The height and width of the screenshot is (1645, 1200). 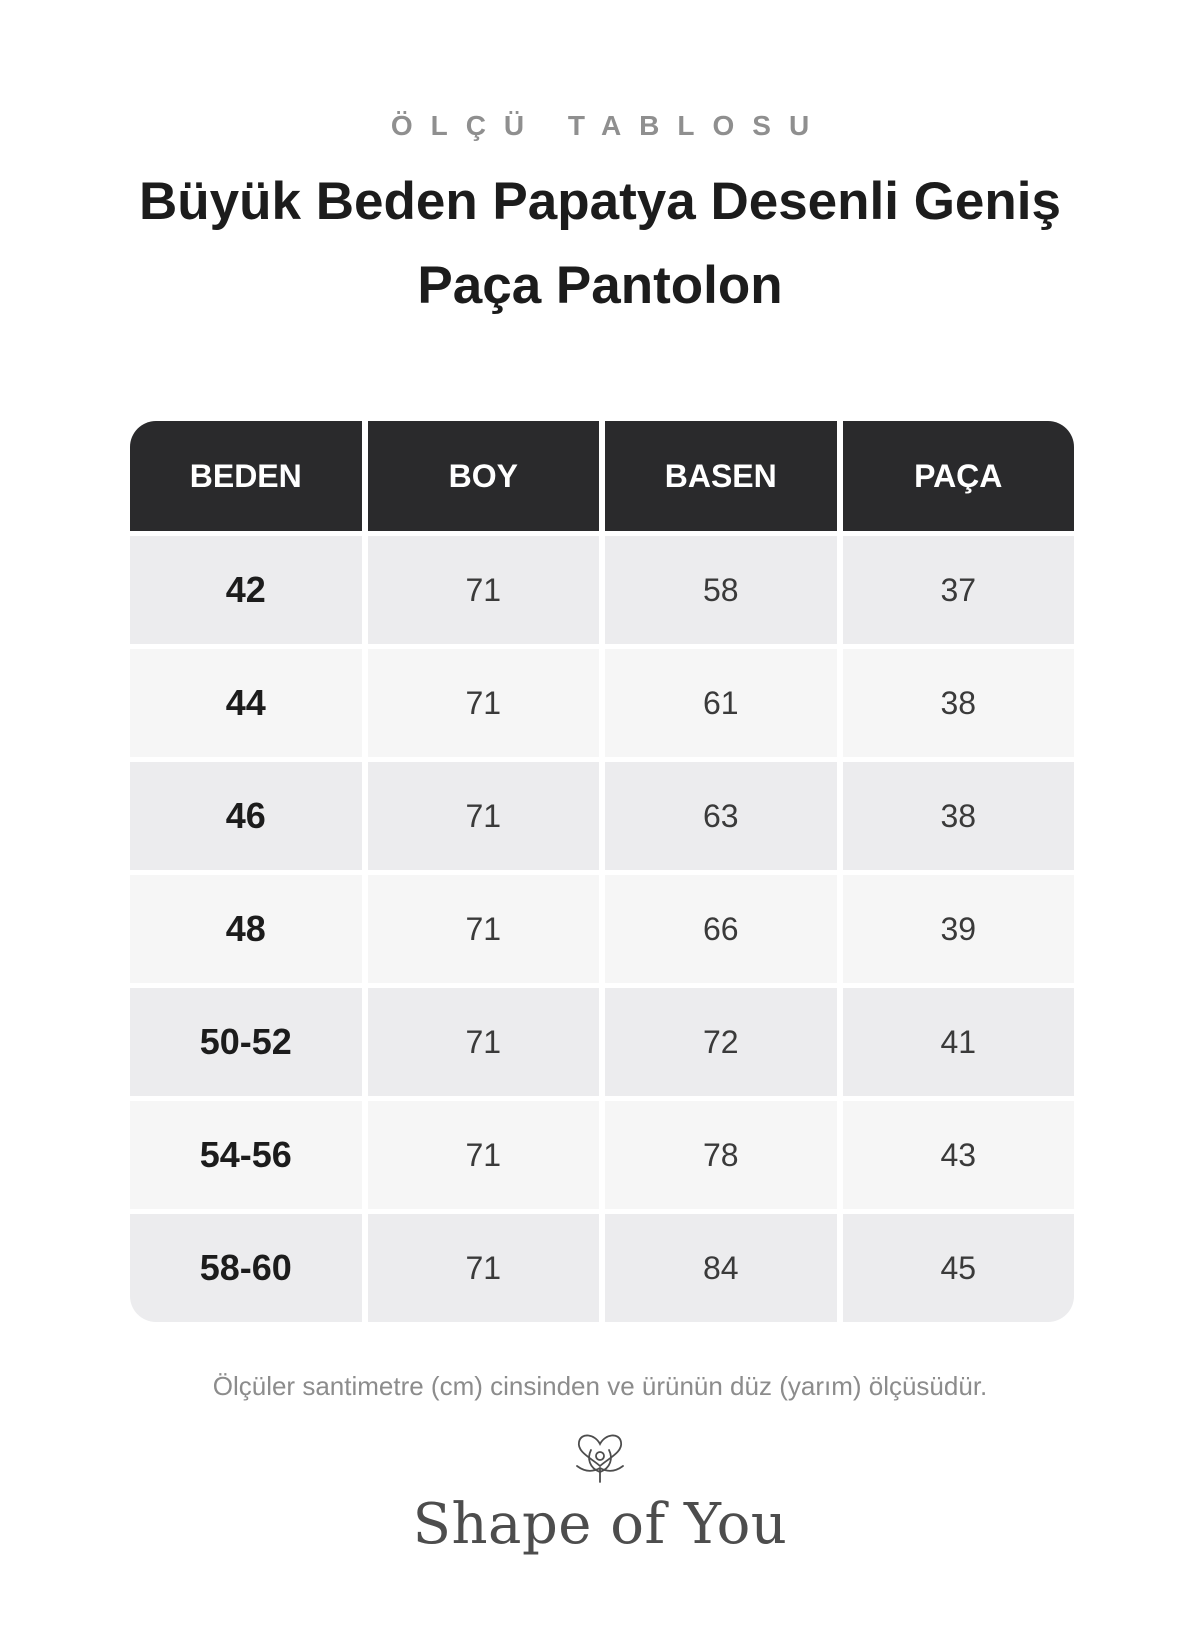 What do you see at coordinates (602, 816) in the screenshot?
I see `table-row: 46 71 63 38` at bounding box center [602, 816].